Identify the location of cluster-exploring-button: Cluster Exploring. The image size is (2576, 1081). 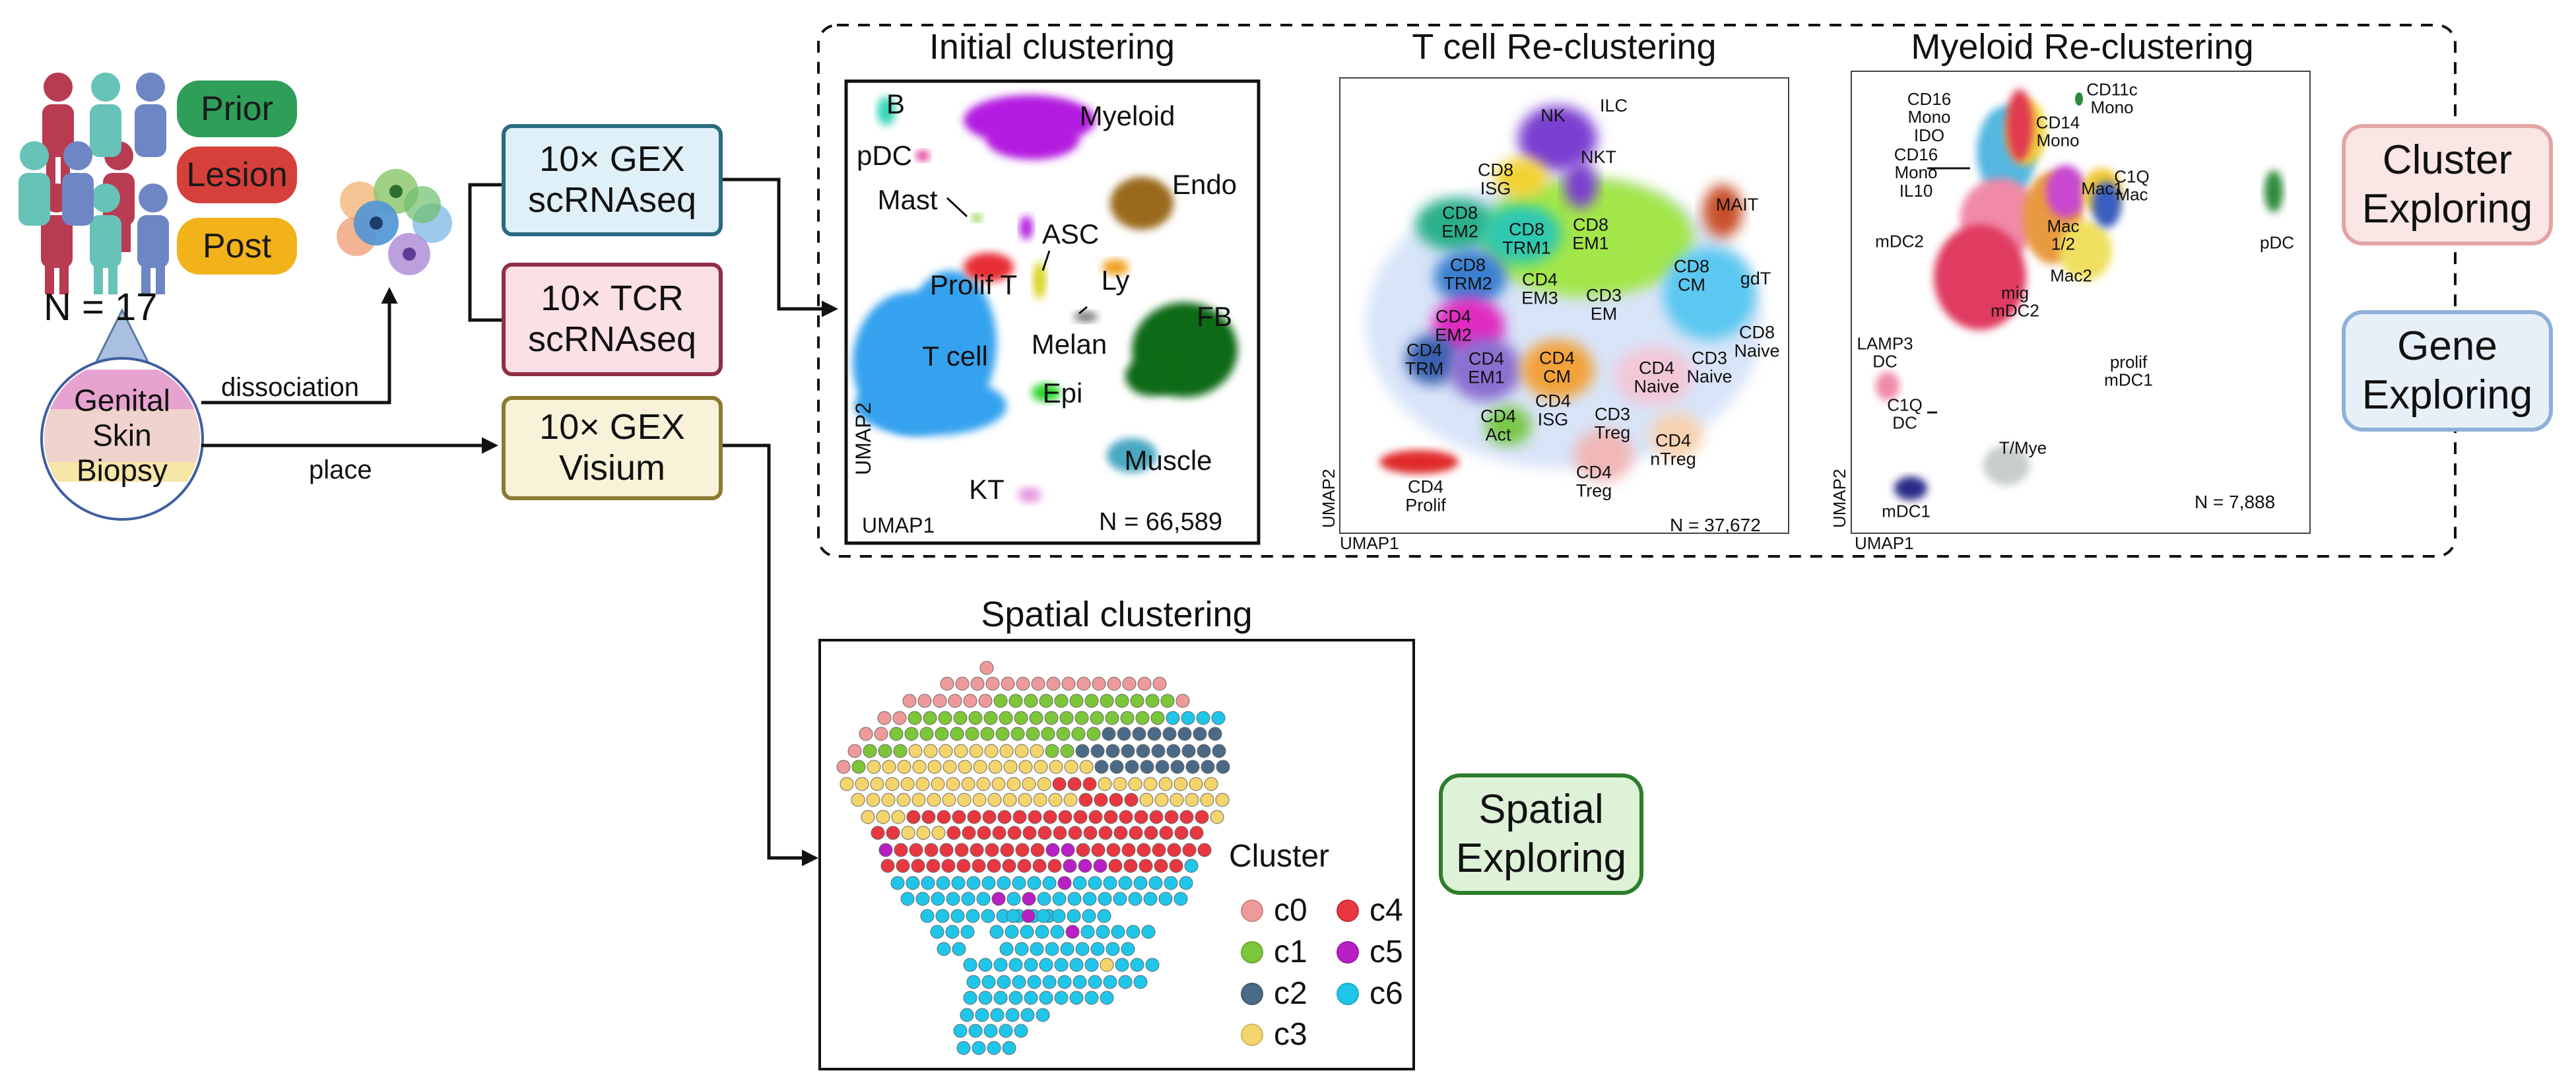
(2447, 185).